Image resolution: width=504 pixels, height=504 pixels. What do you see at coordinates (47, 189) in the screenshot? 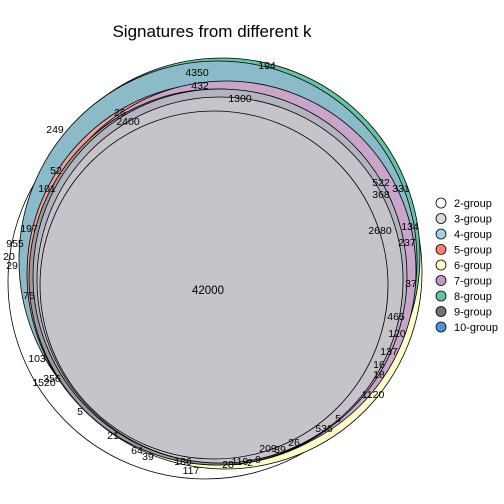
I see `region-label: 101` at bounding box center [47, 189].